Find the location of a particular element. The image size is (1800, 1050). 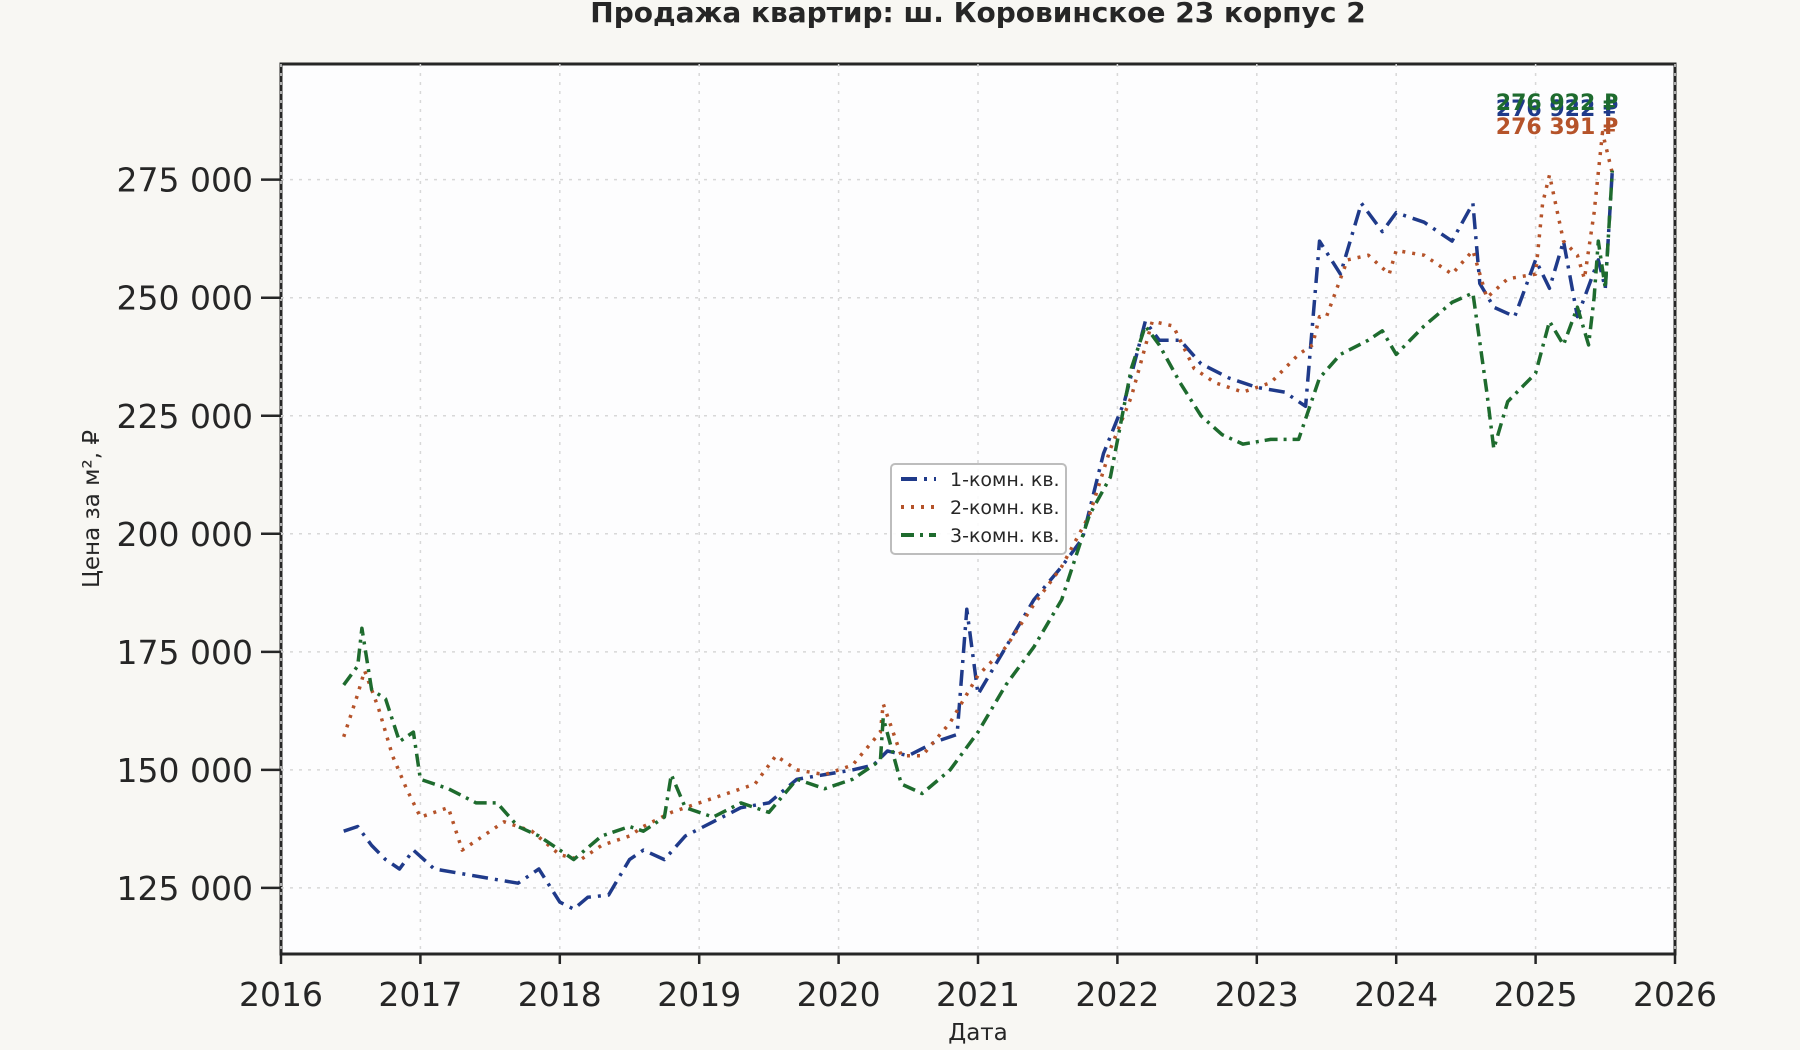

x-tick-label-2025: 2025 is located at coordinates (1536, 994).